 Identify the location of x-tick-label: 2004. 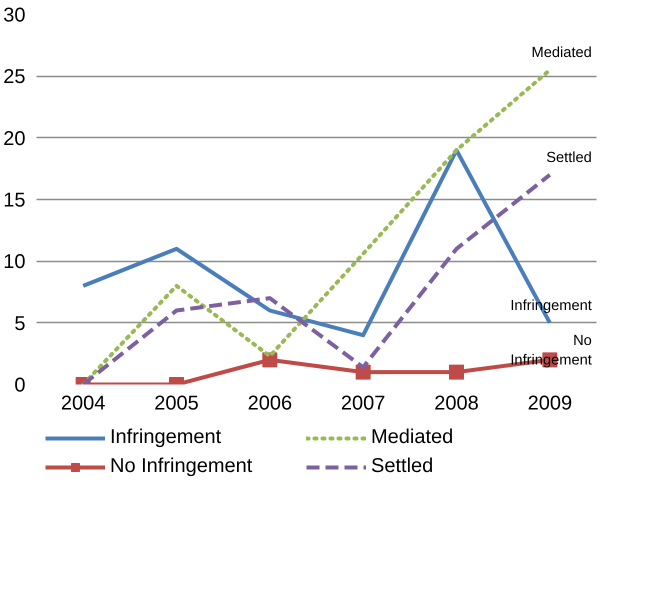
(83, 403).